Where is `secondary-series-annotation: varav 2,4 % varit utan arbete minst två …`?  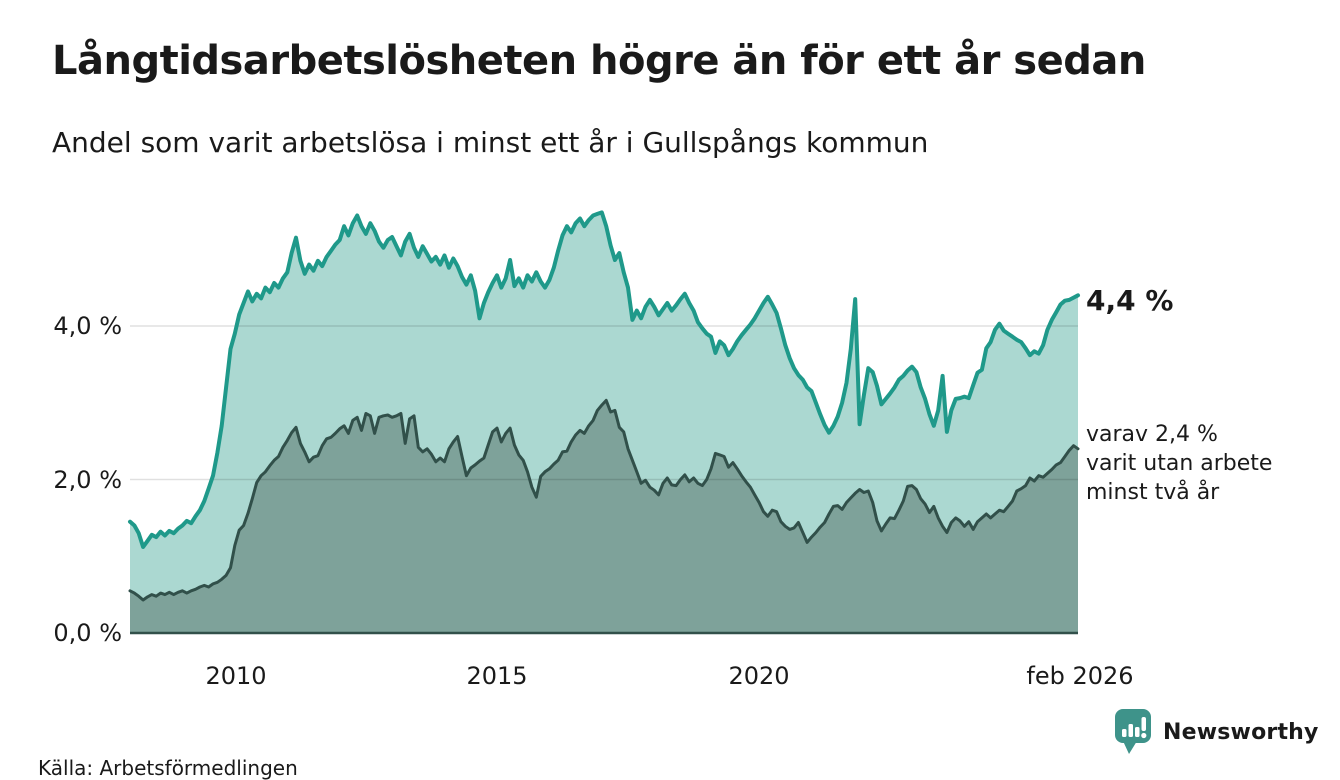
secondary-series-annotation: varav 2,4 % varit utan arbete minst två … is located at coordinates (1179, 463).